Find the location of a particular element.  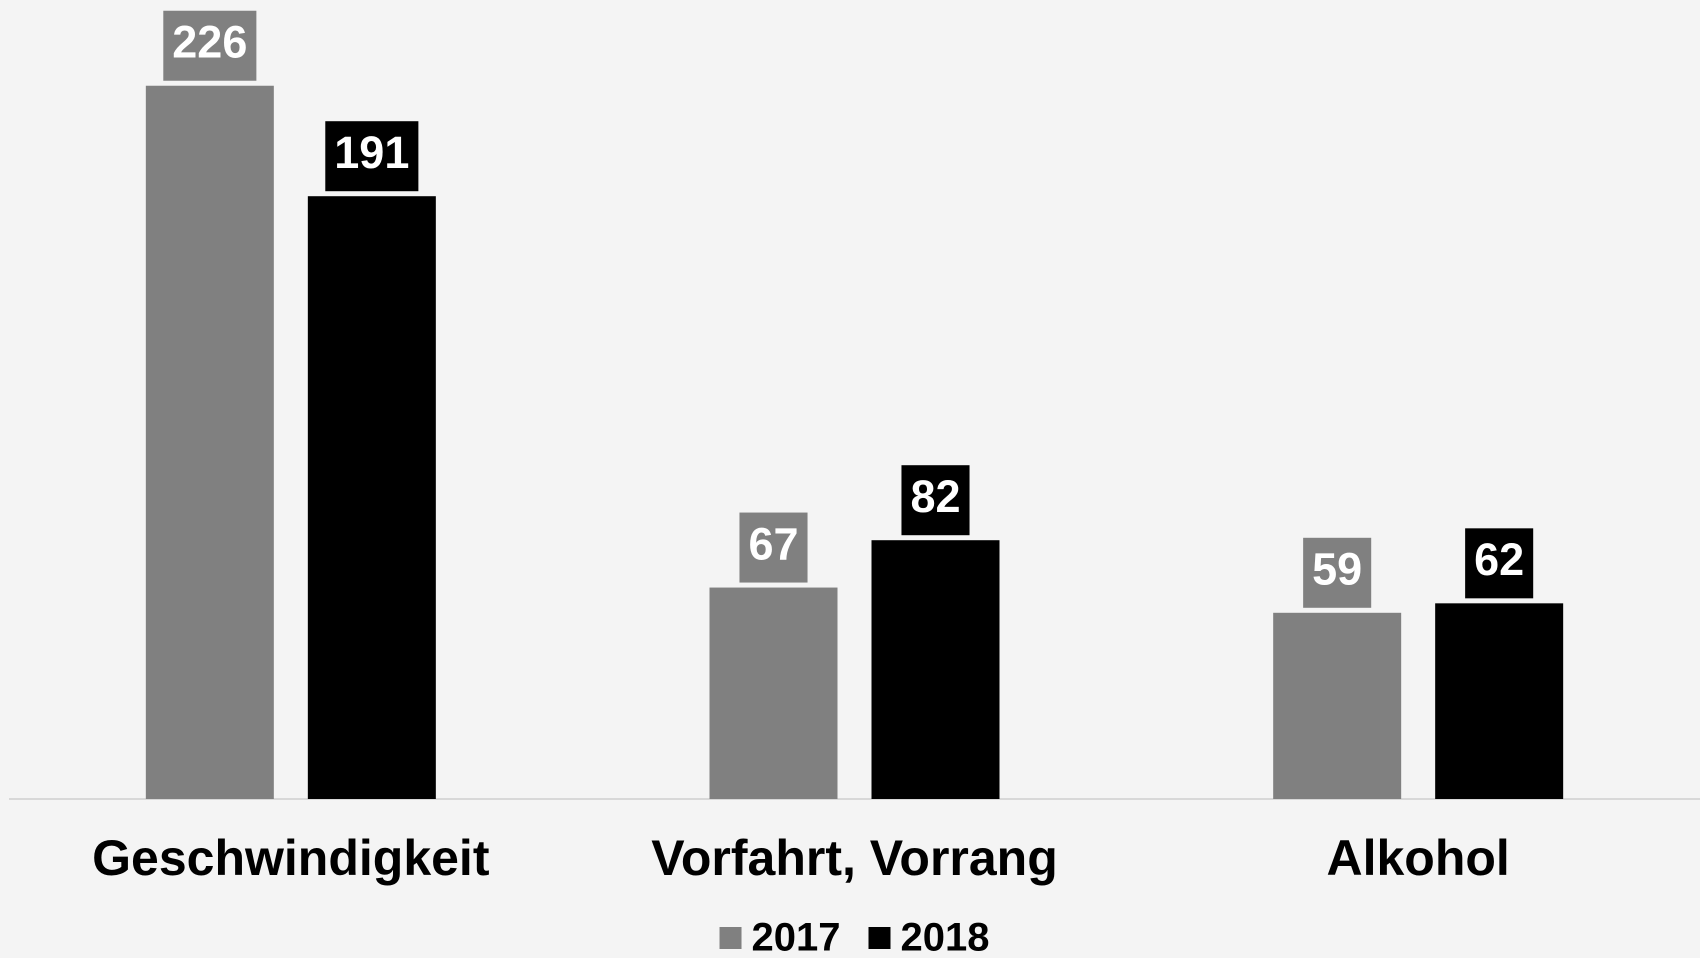

data-label-group: 191 is located at coordinates (372, 156).